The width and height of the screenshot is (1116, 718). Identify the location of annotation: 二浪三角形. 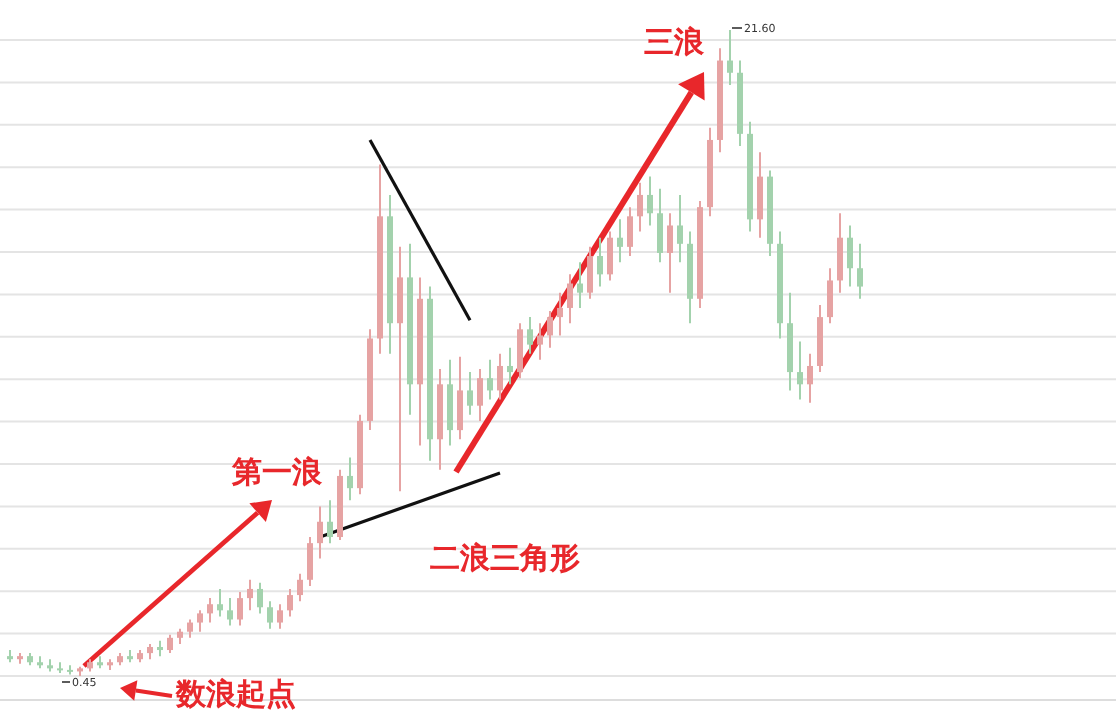
(505, 558).